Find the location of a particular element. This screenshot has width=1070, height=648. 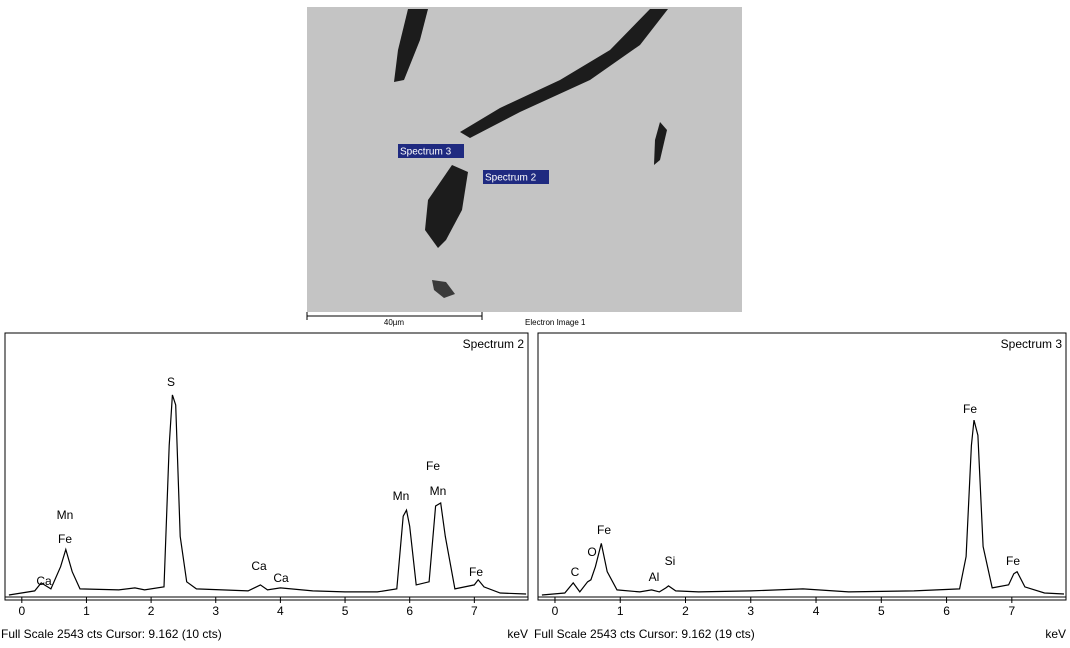

spectrum-line is located at coordinates (803, 507).